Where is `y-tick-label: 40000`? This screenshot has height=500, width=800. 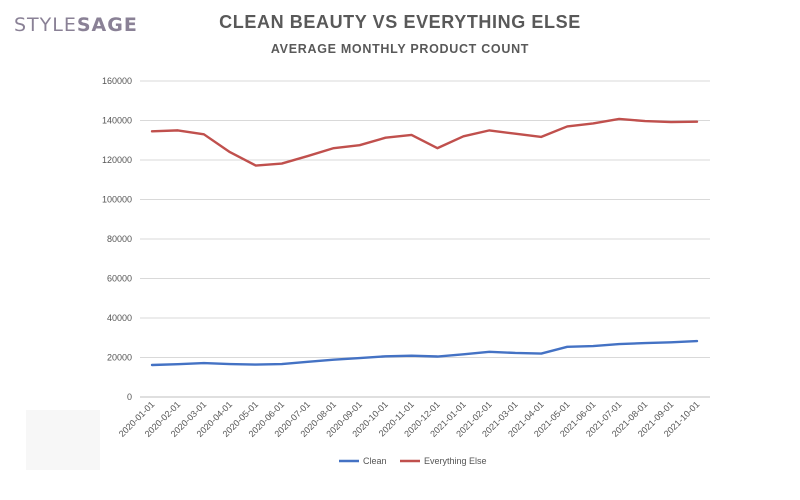 y-tick-label: 40000 is located at coordinates (119, 318).